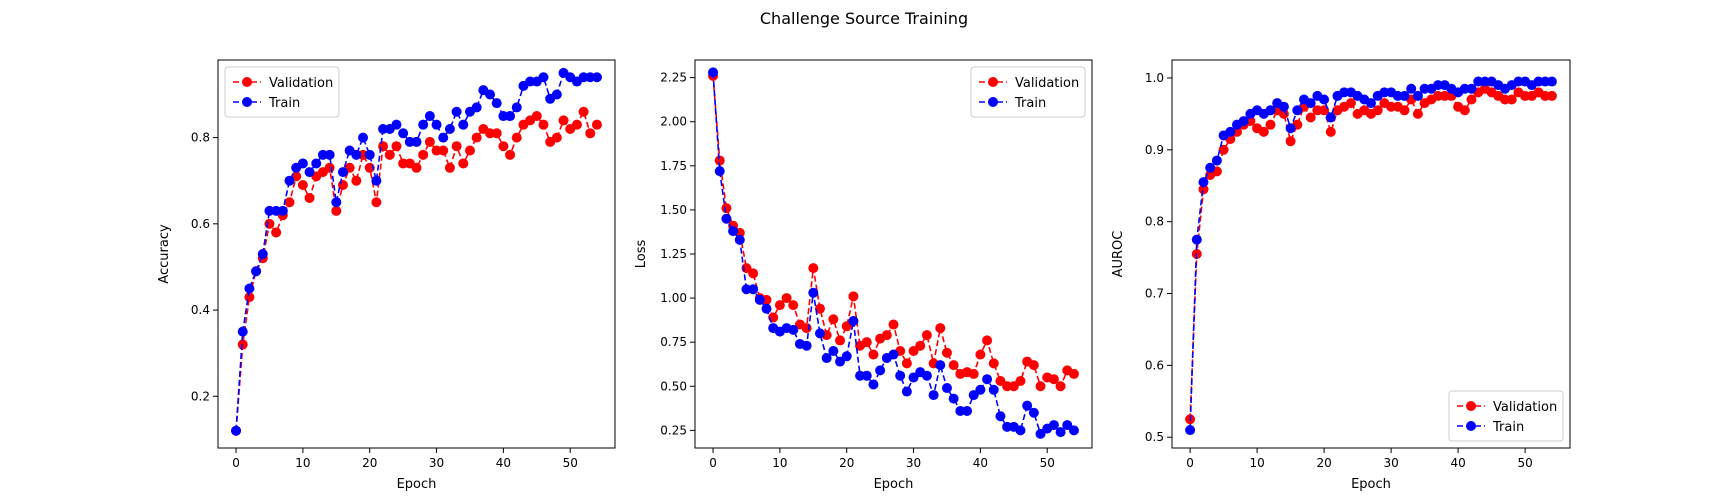 The width and height of the screenshot is (1728, 500). Describe the element at coordinates (1524, 463) in the screenshot. I see `auroc-xtick-label: 50` at that location.